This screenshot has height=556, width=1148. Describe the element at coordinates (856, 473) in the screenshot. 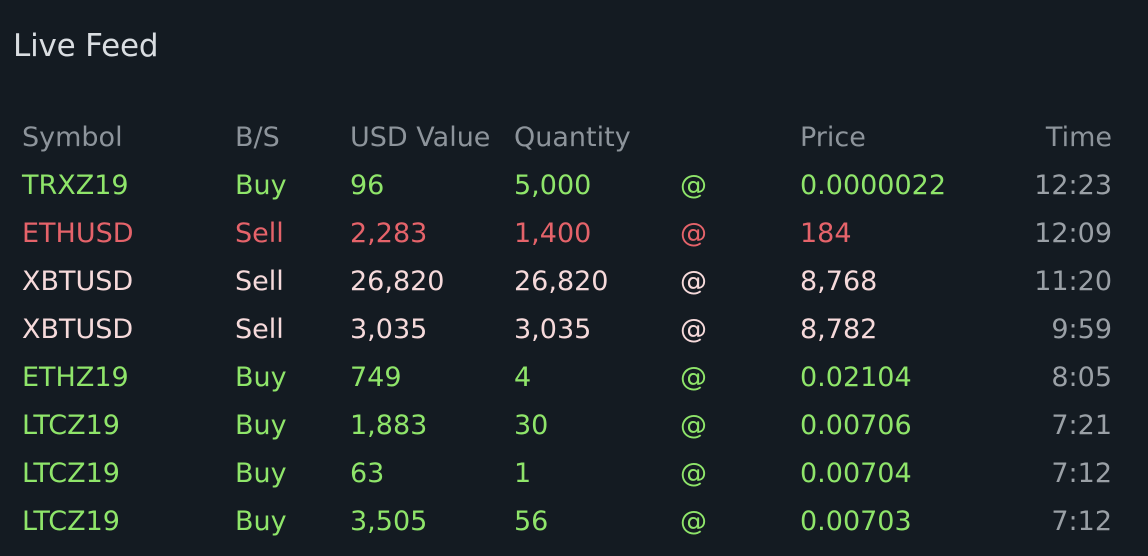

I see `price-cell: 0.00704` at that location.